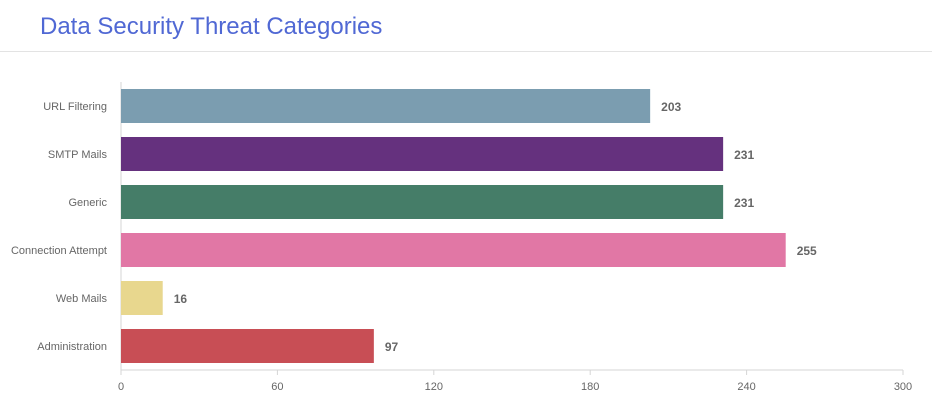 The width and height of the screenshot is (932, 417). I want to click on x-tick-label: 300, so click(903, 387).